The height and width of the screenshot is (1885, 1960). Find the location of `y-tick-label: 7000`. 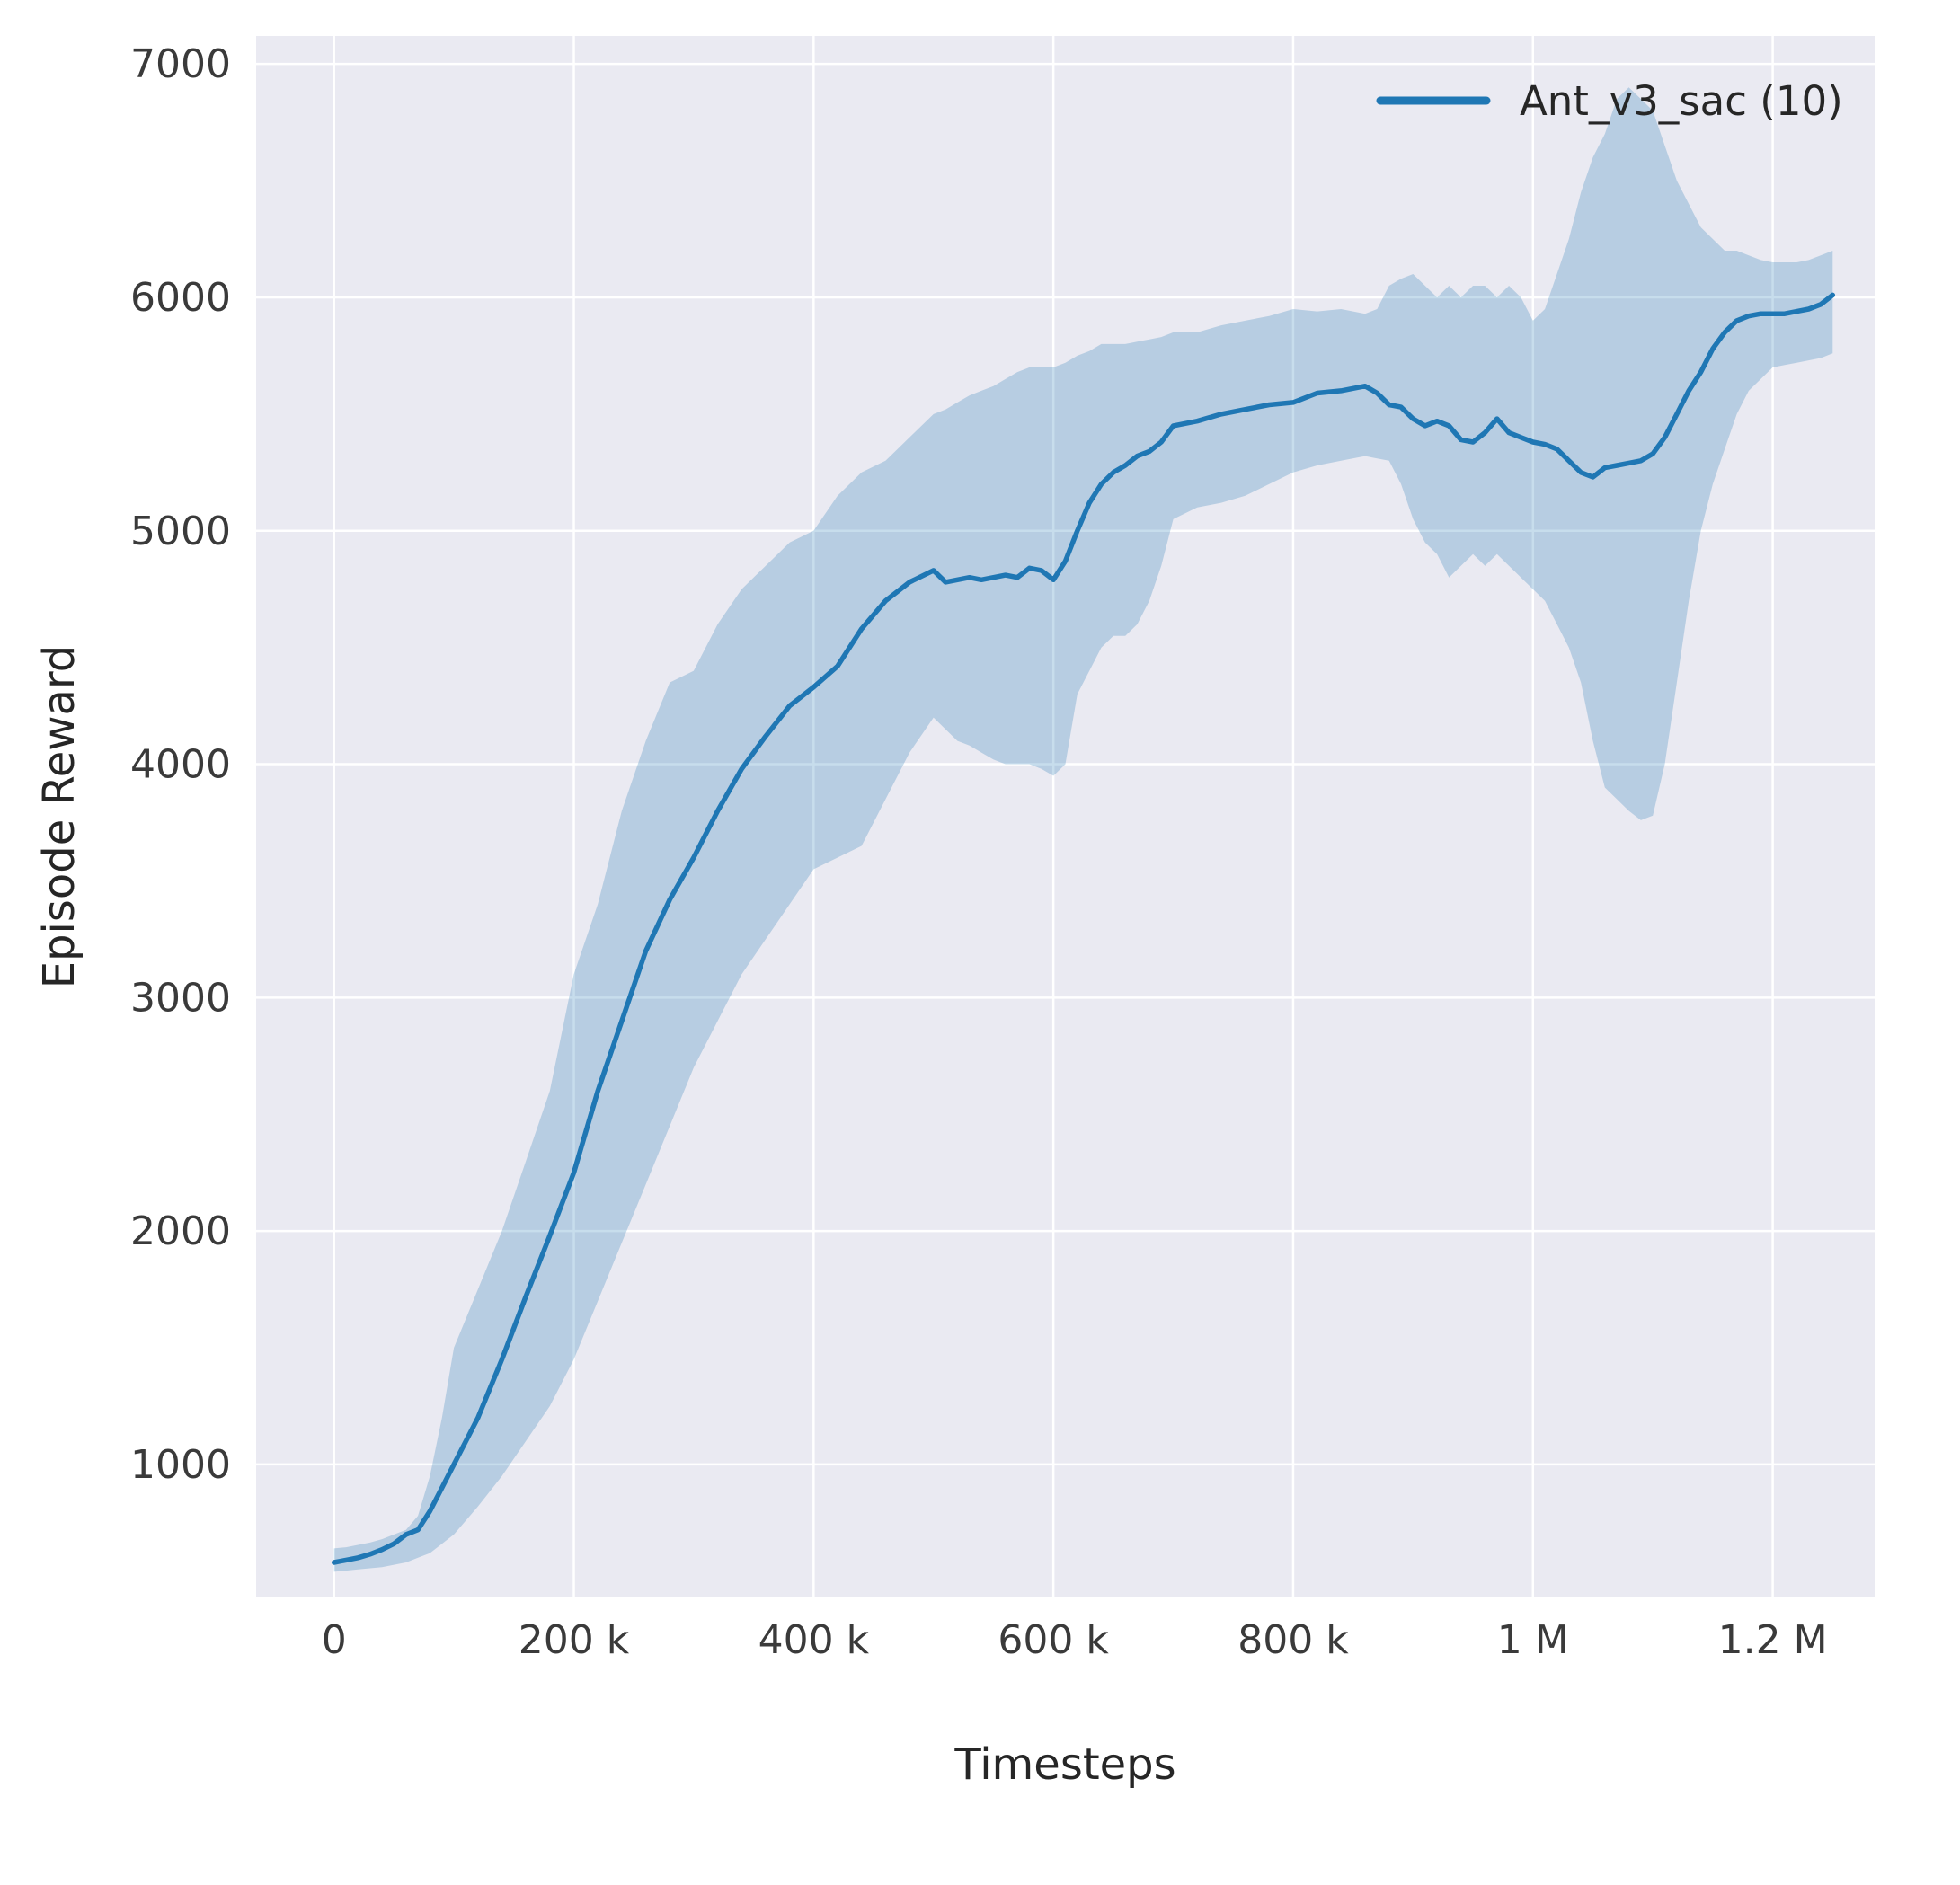

y-tick-label: 7000 is located at coordinates (180, 64).